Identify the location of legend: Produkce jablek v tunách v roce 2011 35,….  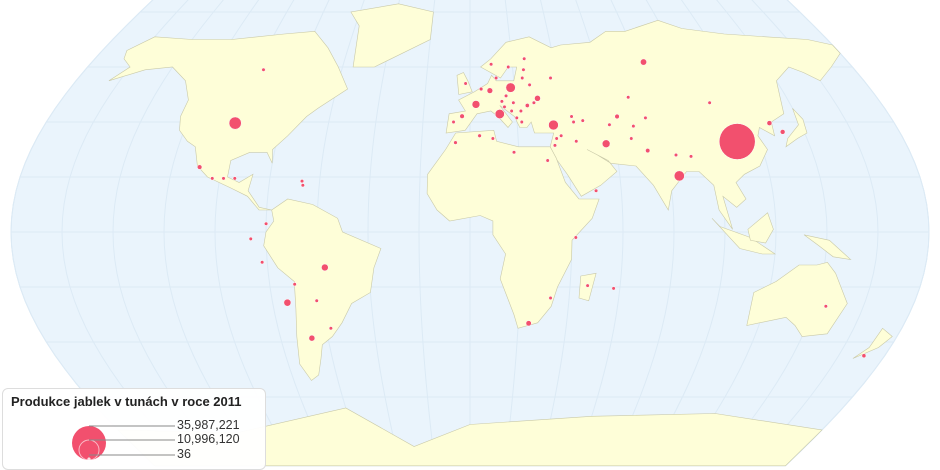
(134, 429).